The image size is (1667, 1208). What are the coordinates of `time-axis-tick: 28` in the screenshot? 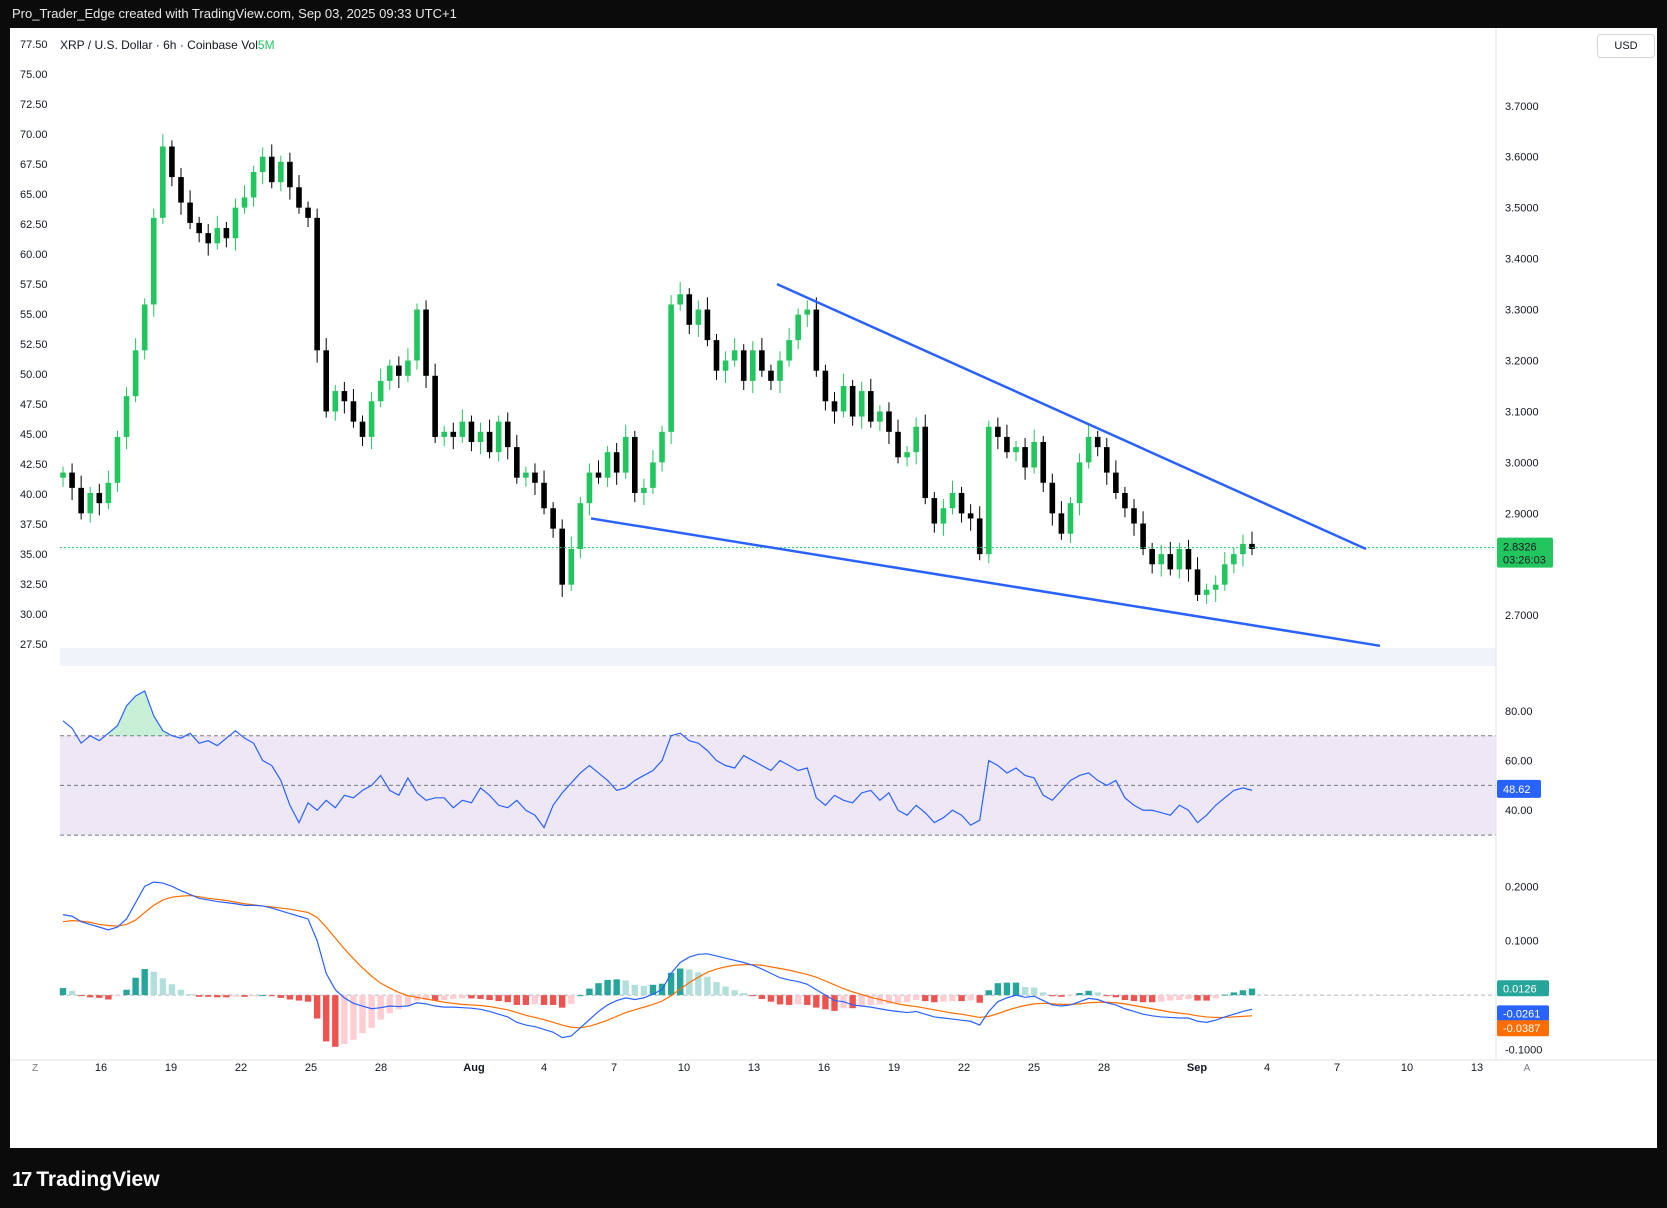 It's located at (1104, 1068).